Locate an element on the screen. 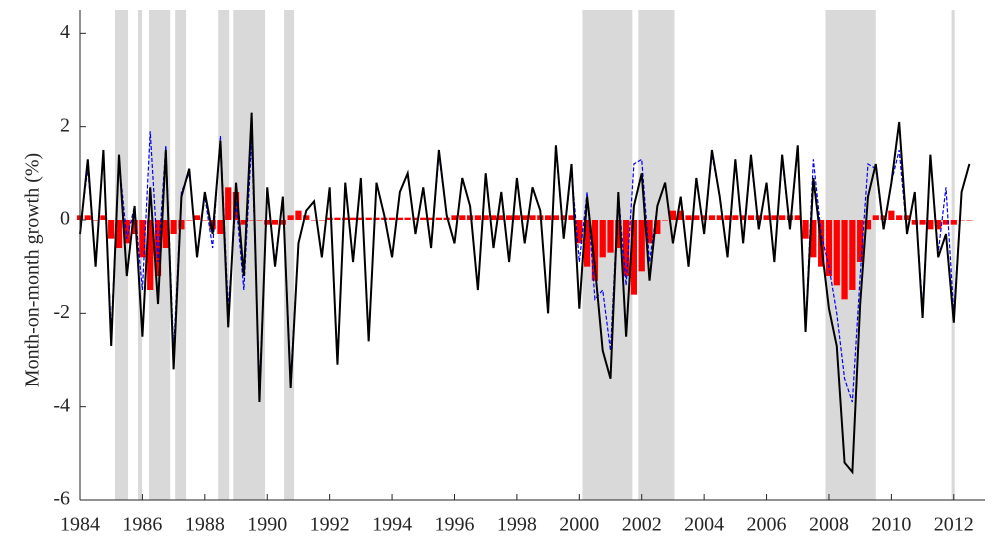 The height and width of the screenshot is (548, 997). x-tick-label: 2002 is located at coordinates (642, 525).